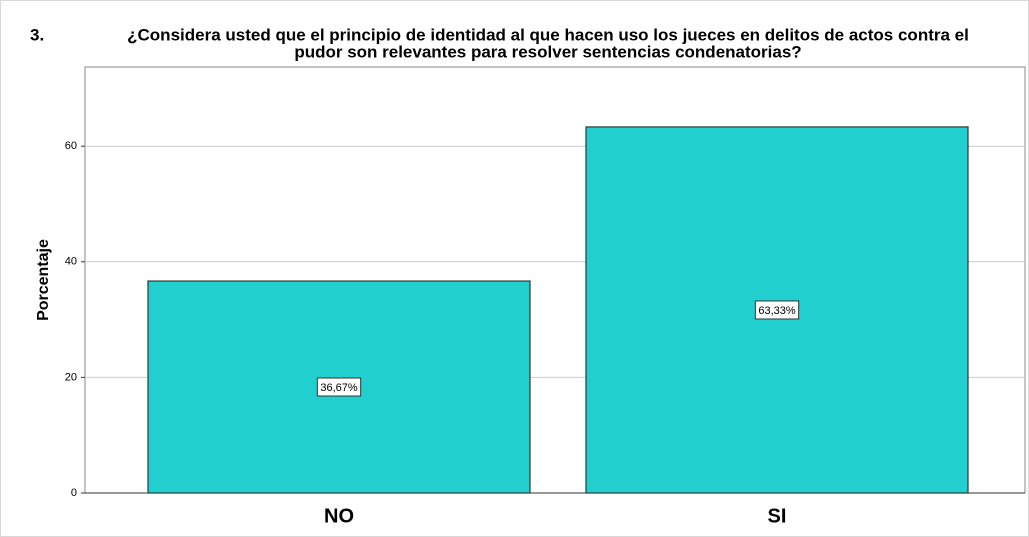  I want to click on y-tick-label: 0, so click(74, 493).